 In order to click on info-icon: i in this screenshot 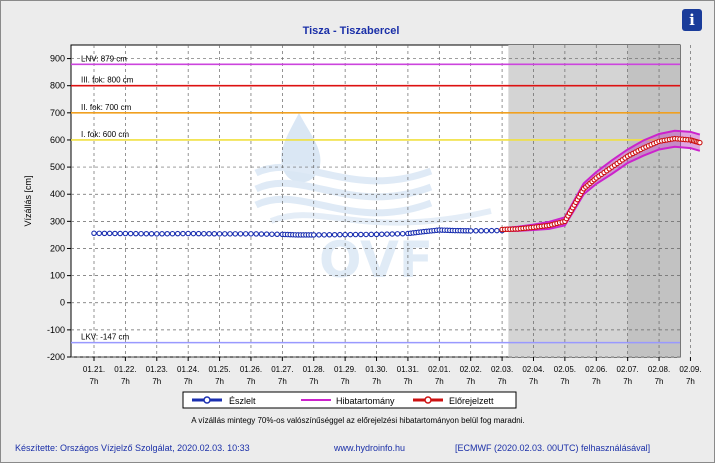, I will do `click(692, 20)`.